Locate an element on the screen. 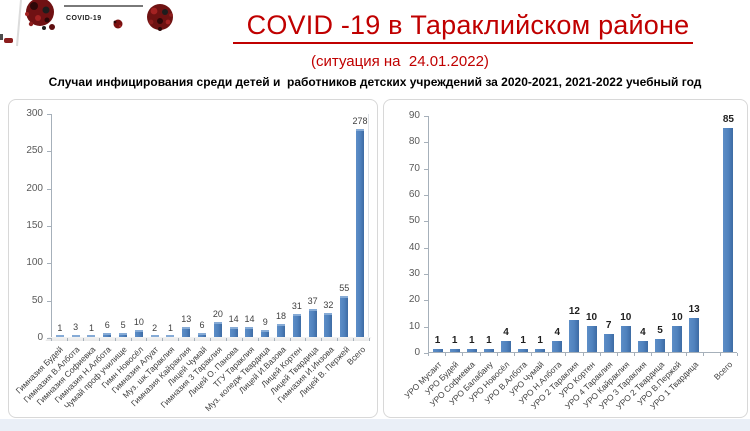 This screenshot has height=431, width=750. bar-cell: 31 is located at coordinates (297, 225).